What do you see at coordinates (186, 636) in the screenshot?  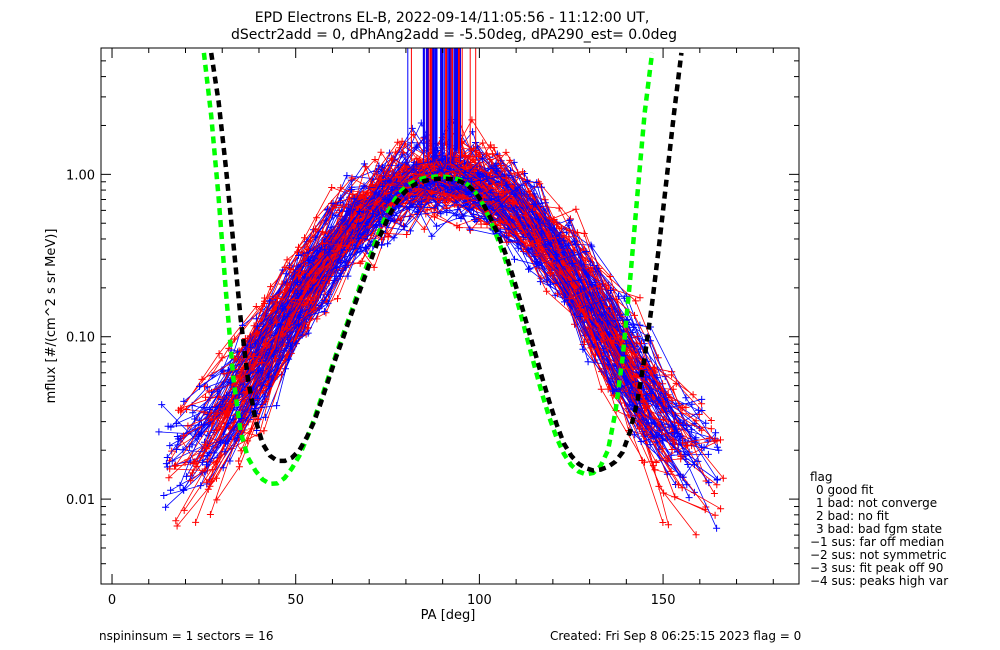 I see `footer-left: nspininsum = 1 sectors = 16` at bounding box center [186, 636].